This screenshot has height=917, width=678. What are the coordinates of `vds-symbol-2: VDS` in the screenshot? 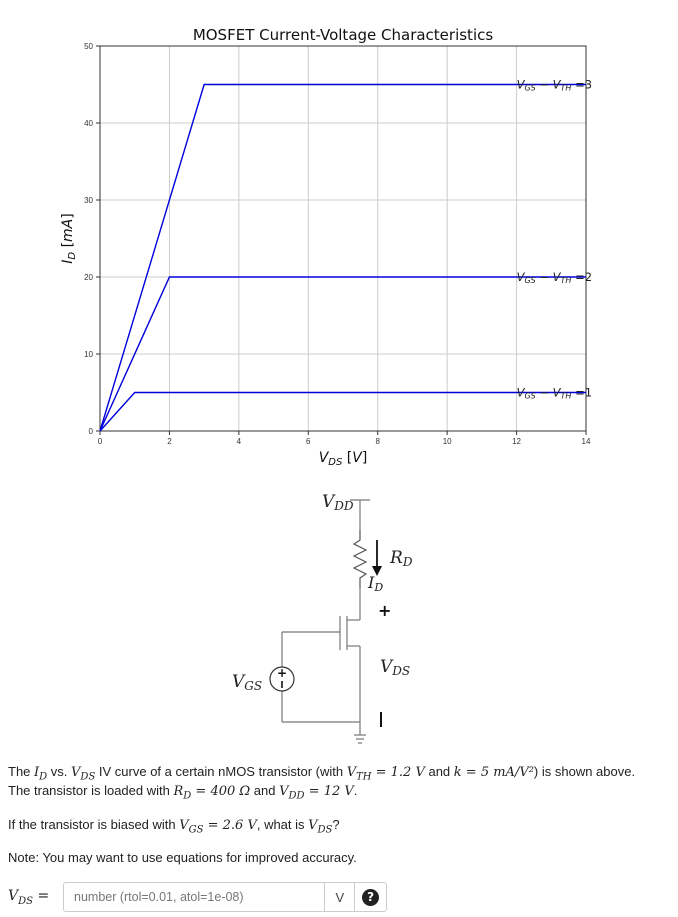 It's located at (320, 827).